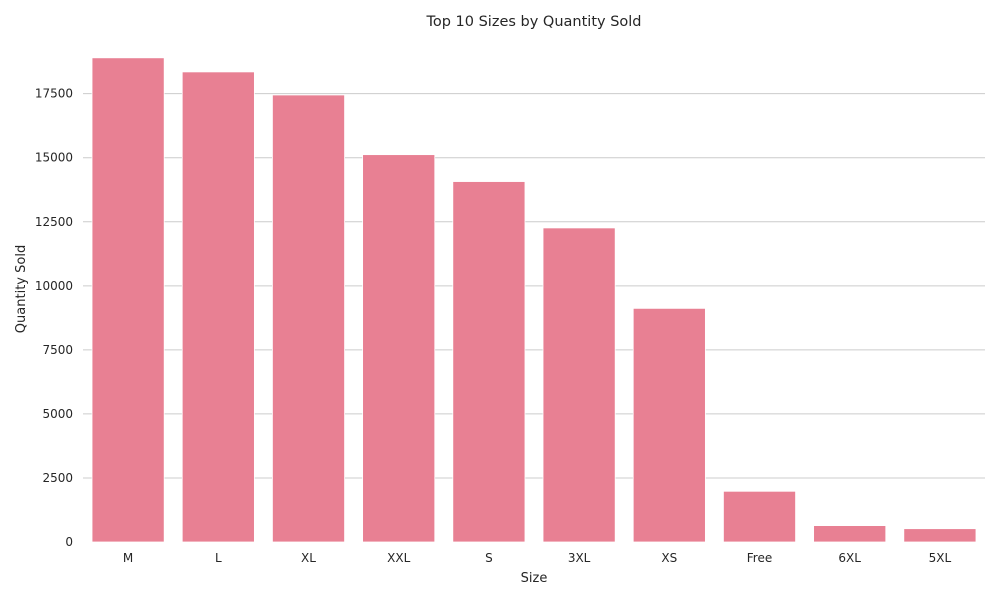 The width and height of the screenshot is (1000, 600). Describe the element at coordinates (940, 558) in the screenshot. I see `x-tick-label: 5XL` at that location.